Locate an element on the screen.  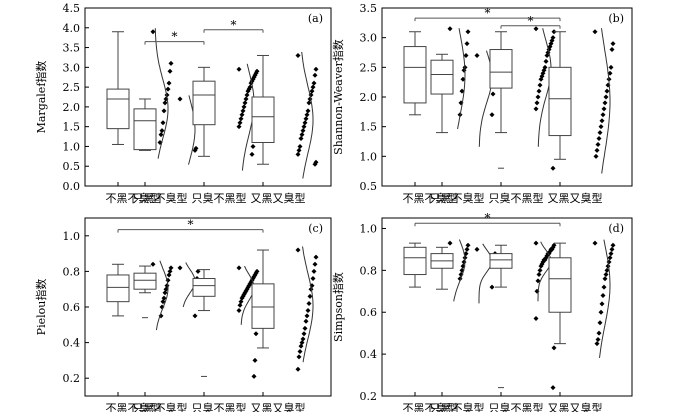
panel-label: (a) is located at coordinates (315, 18).